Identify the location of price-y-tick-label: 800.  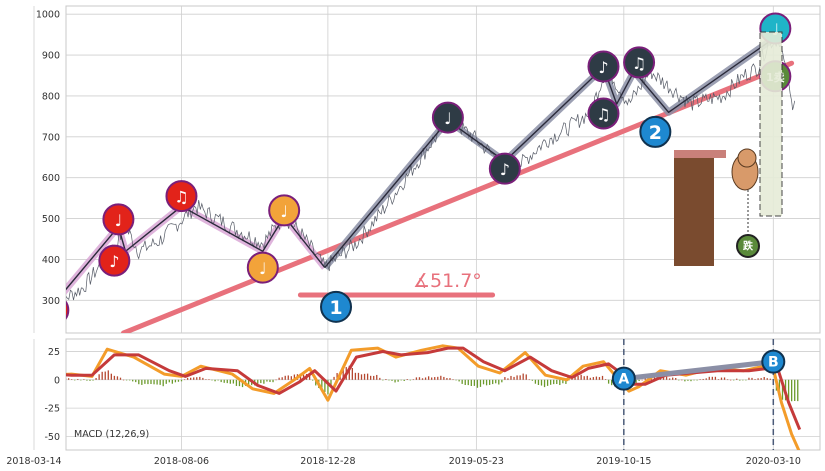
(51, 96).